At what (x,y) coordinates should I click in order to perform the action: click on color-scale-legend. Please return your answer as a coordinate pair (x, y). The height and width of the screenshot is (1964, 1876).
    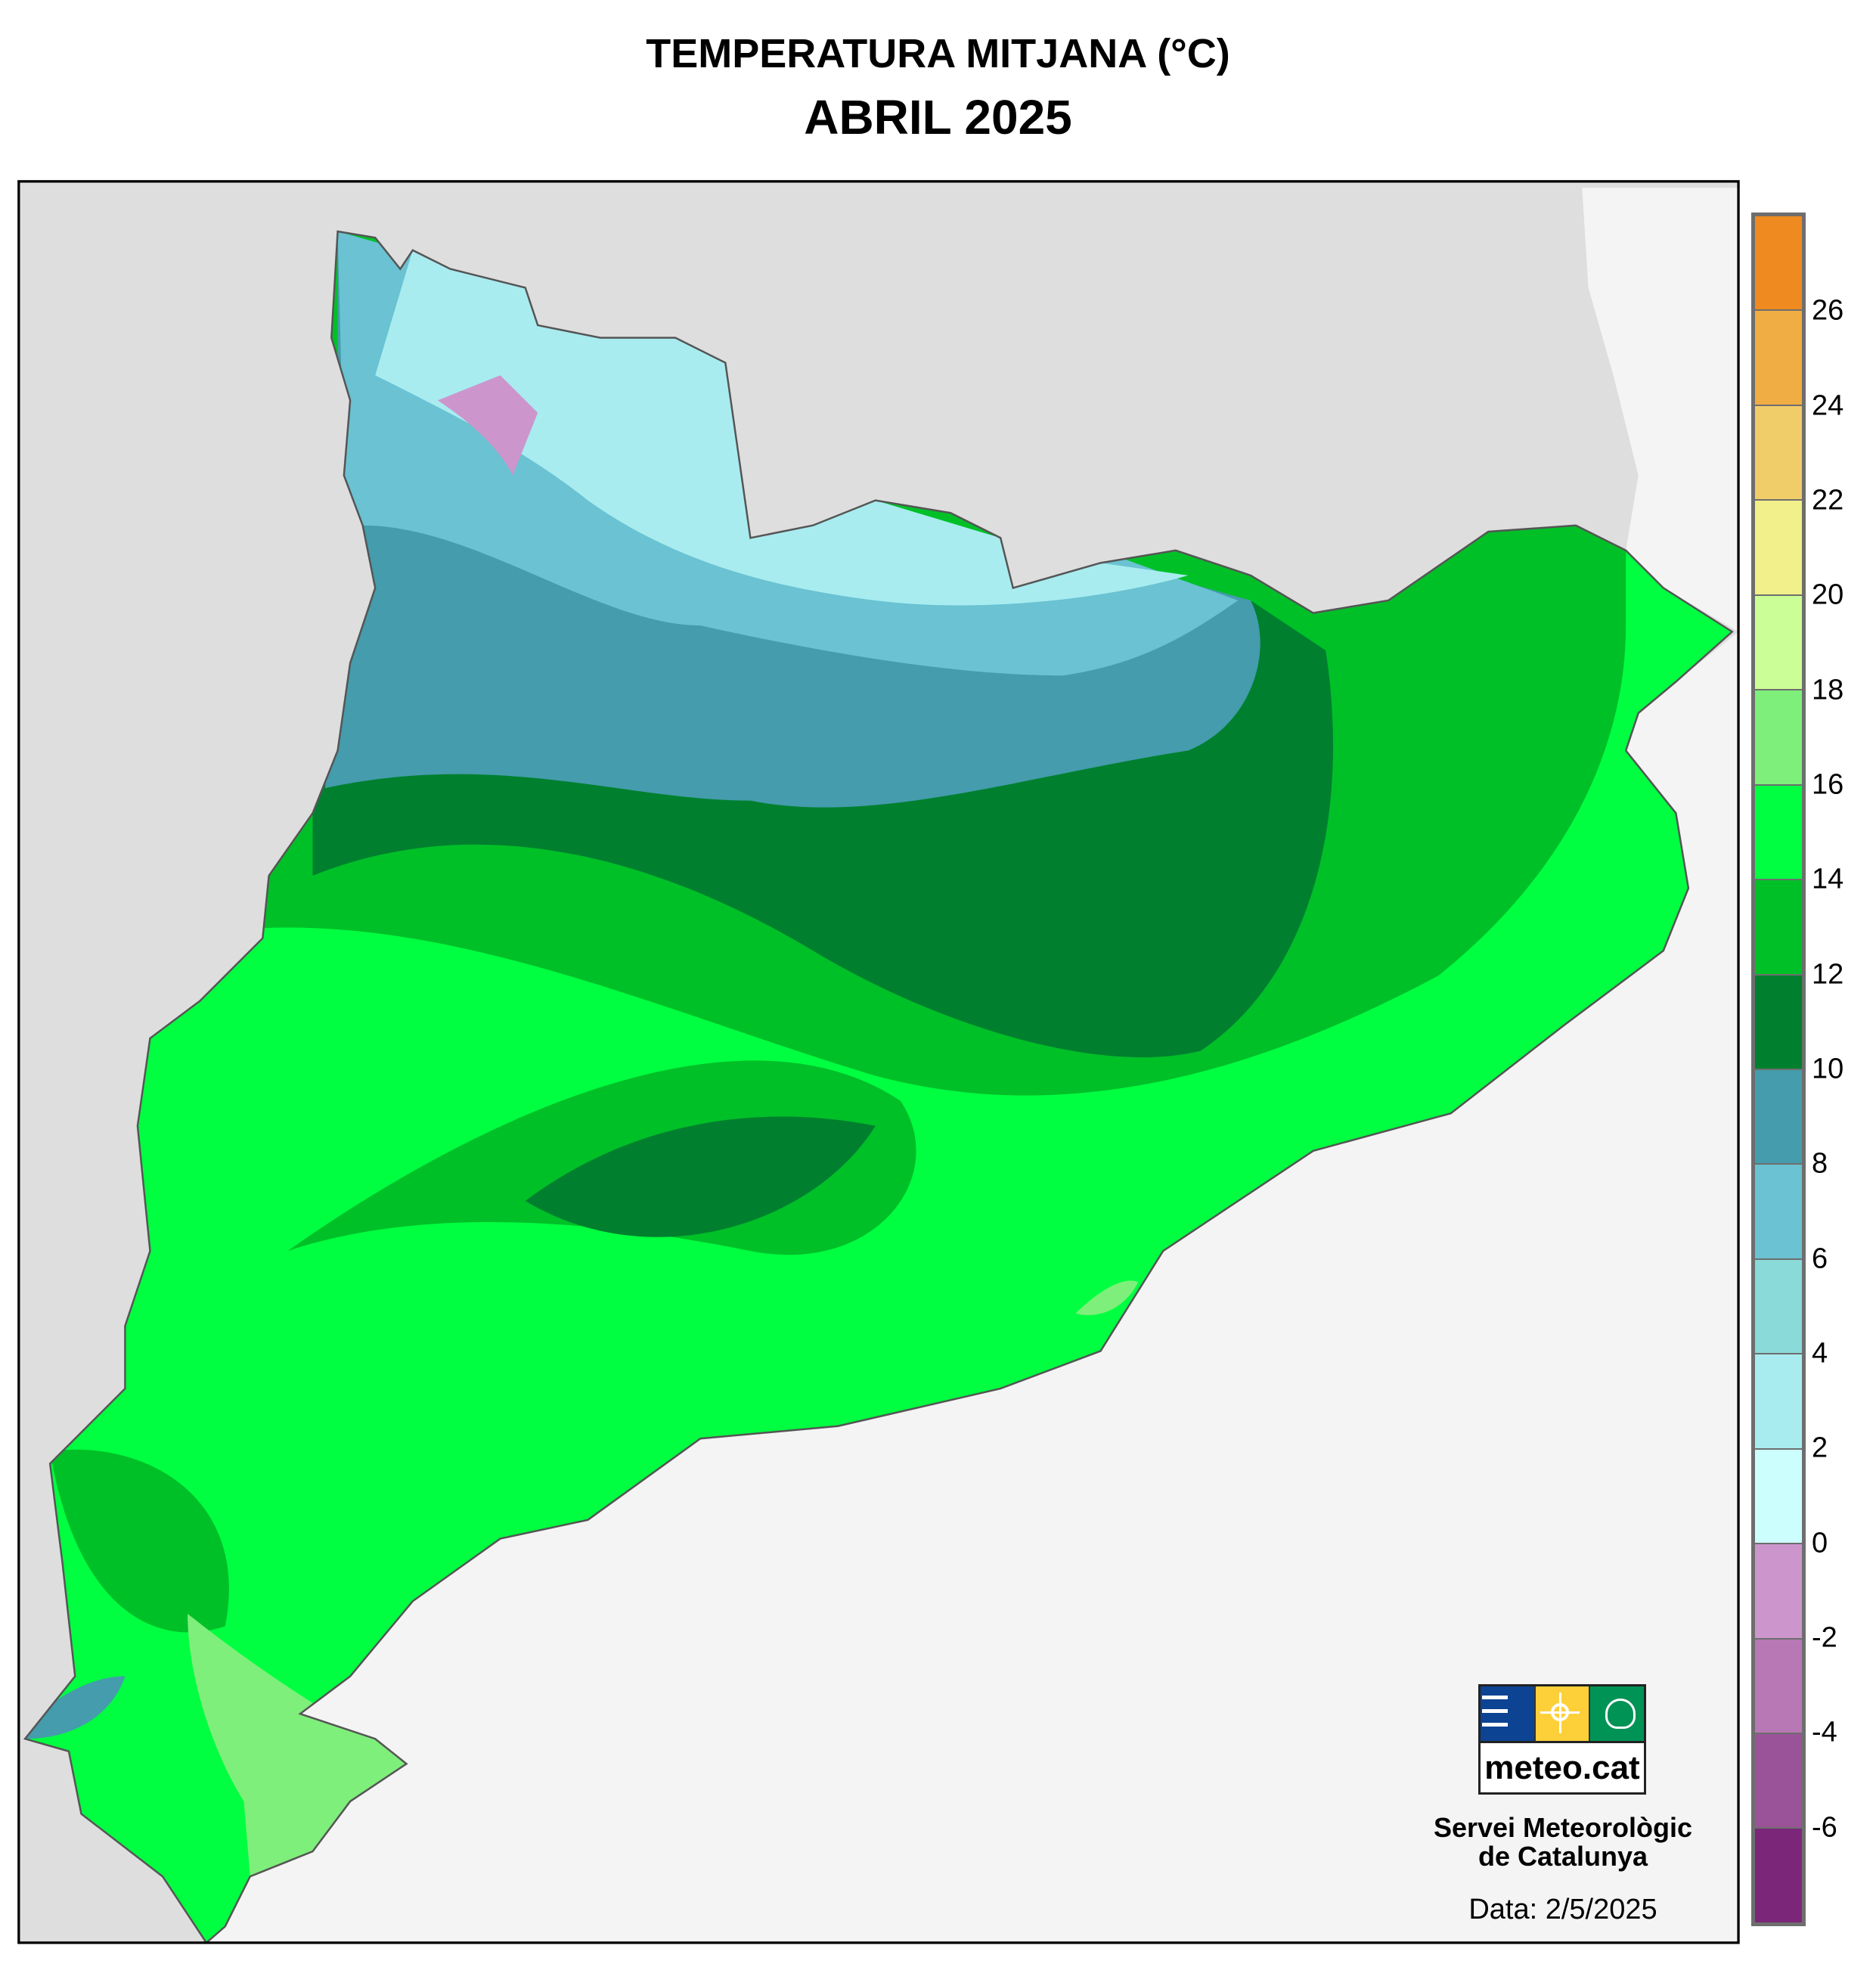
    Looking at the image, I should click on (1779, 1069).